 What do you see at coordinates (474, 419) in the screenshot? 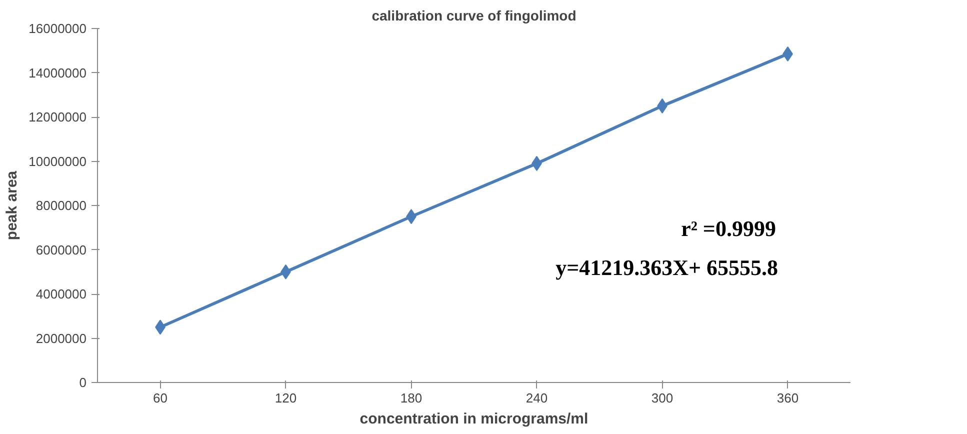
I see `x-axis-title: concentration in micrograms/ml` at bounding box center [474, 419].